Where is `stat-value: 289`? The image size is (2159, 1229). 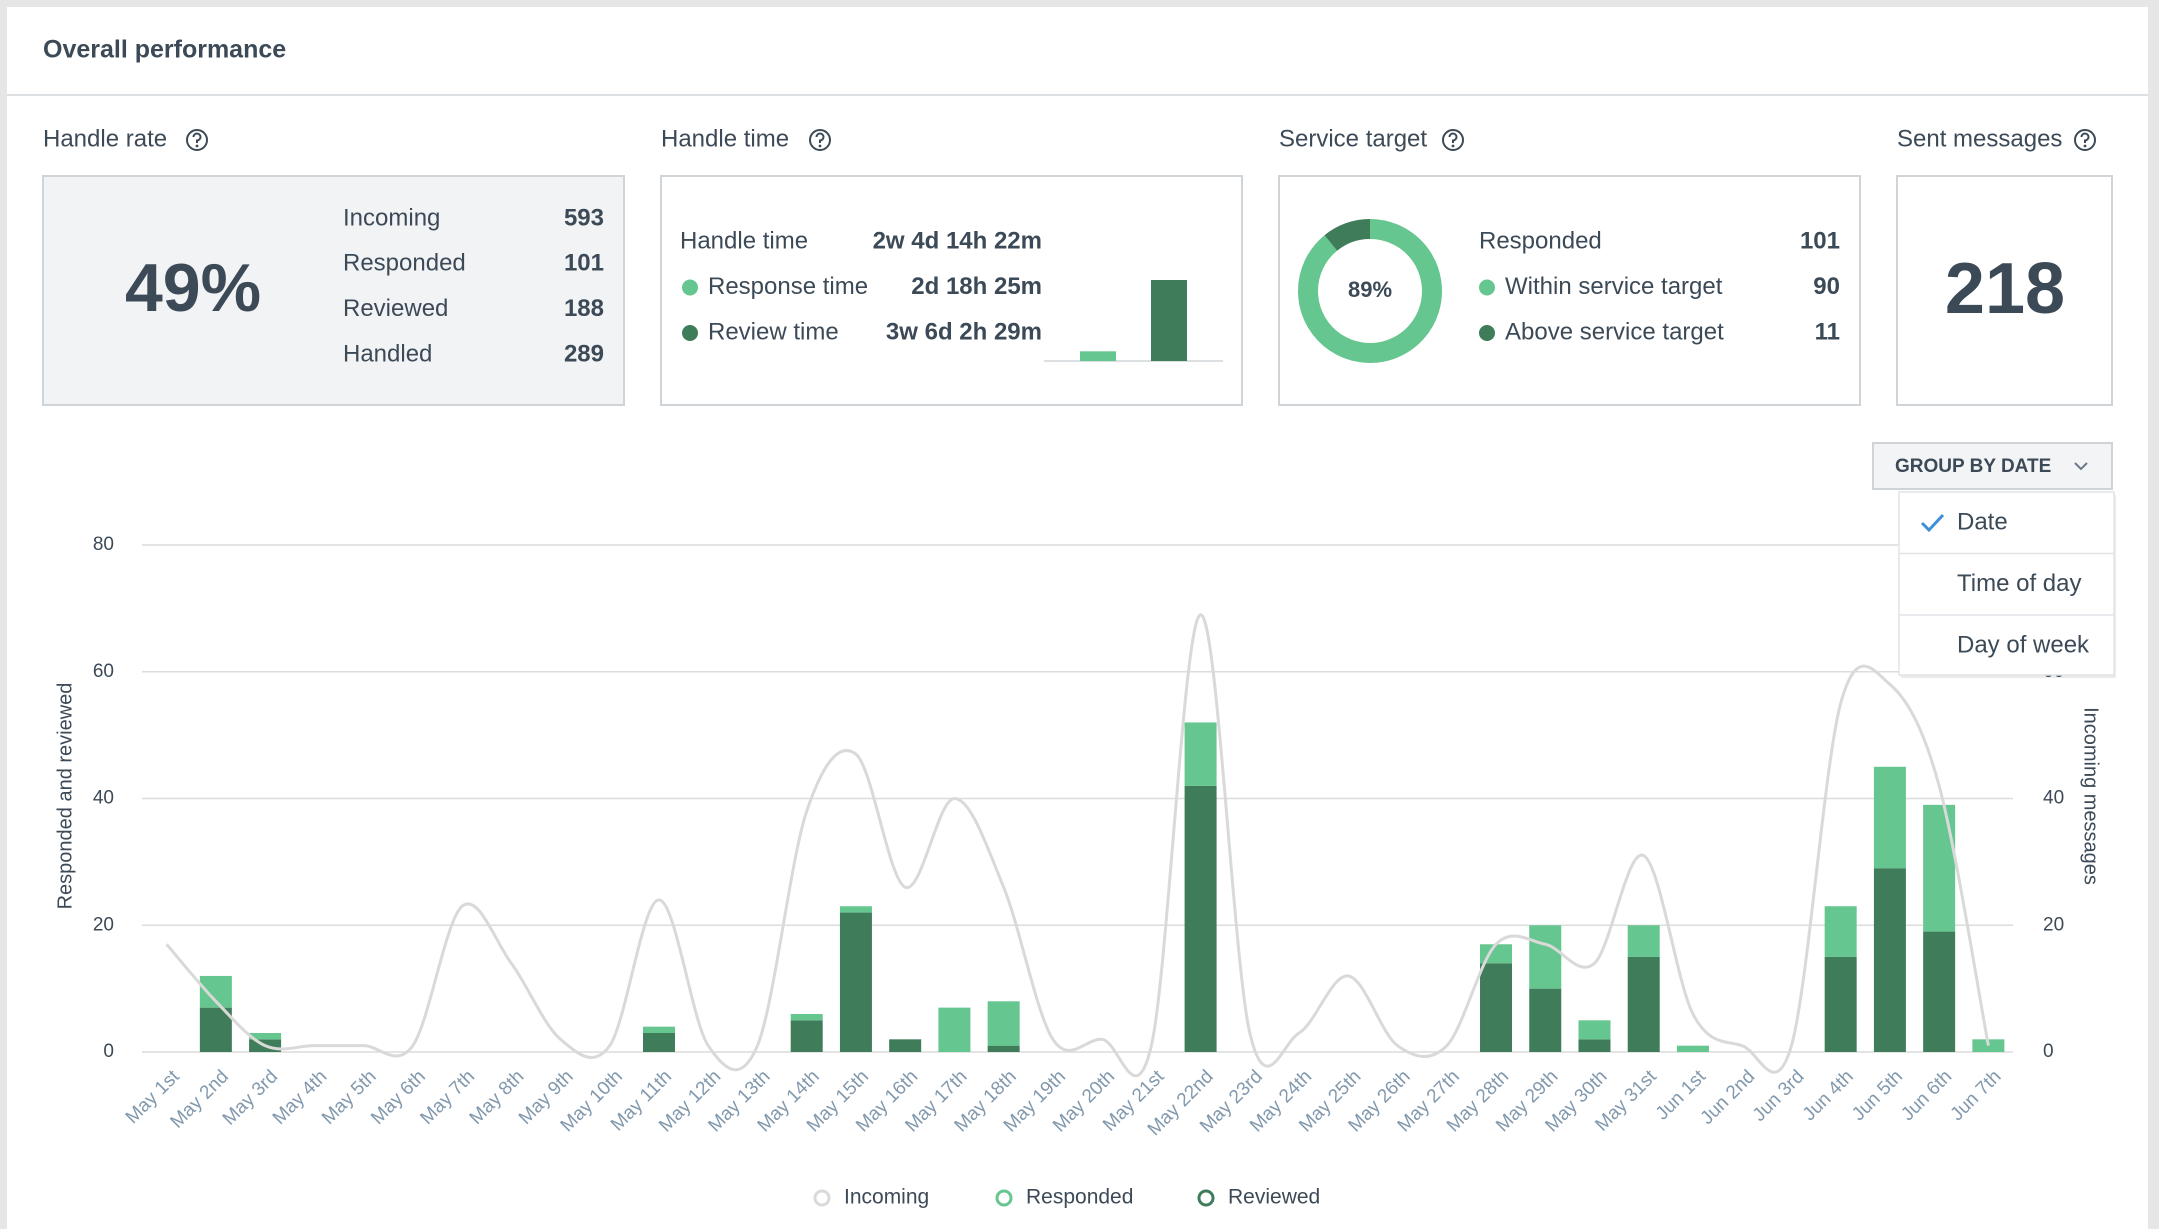 stat-value: 289 is located at coordinates (584, 354).